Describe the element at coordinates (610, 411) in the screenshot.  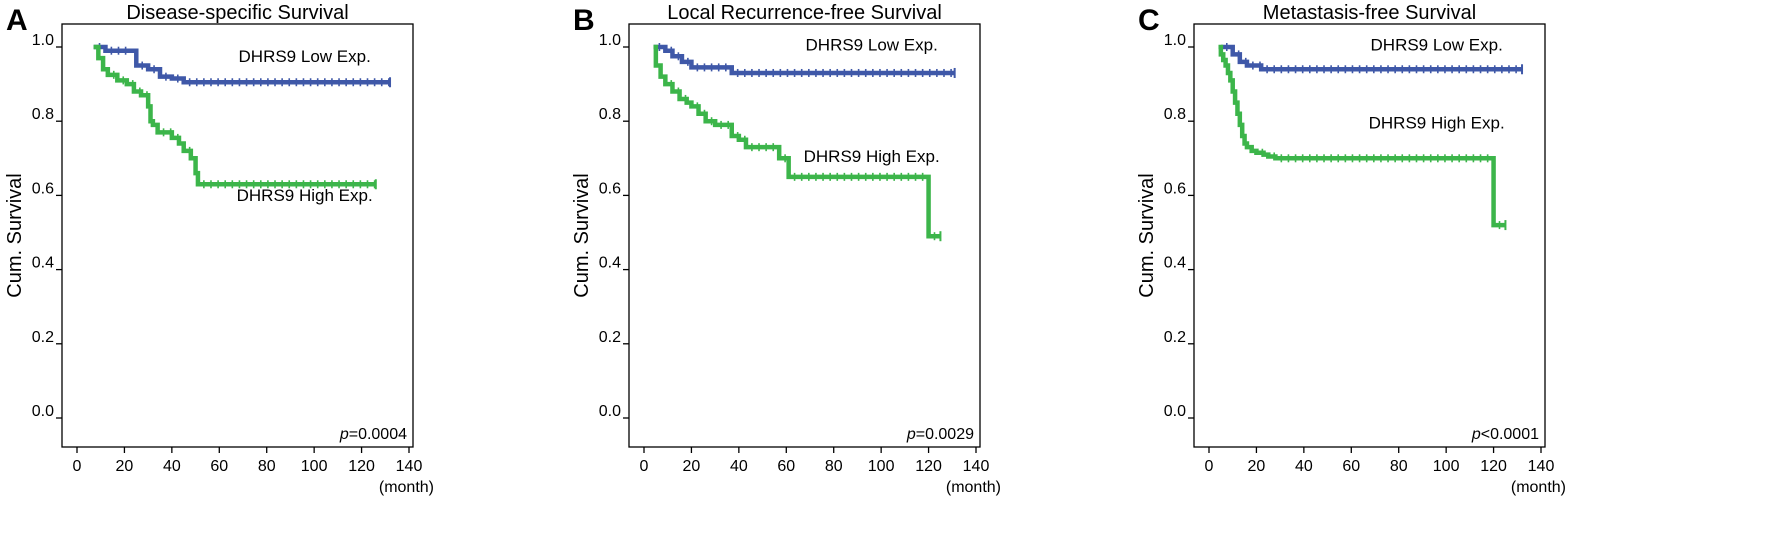
I see `panel-b-ytick-label: 0.0` at that location.